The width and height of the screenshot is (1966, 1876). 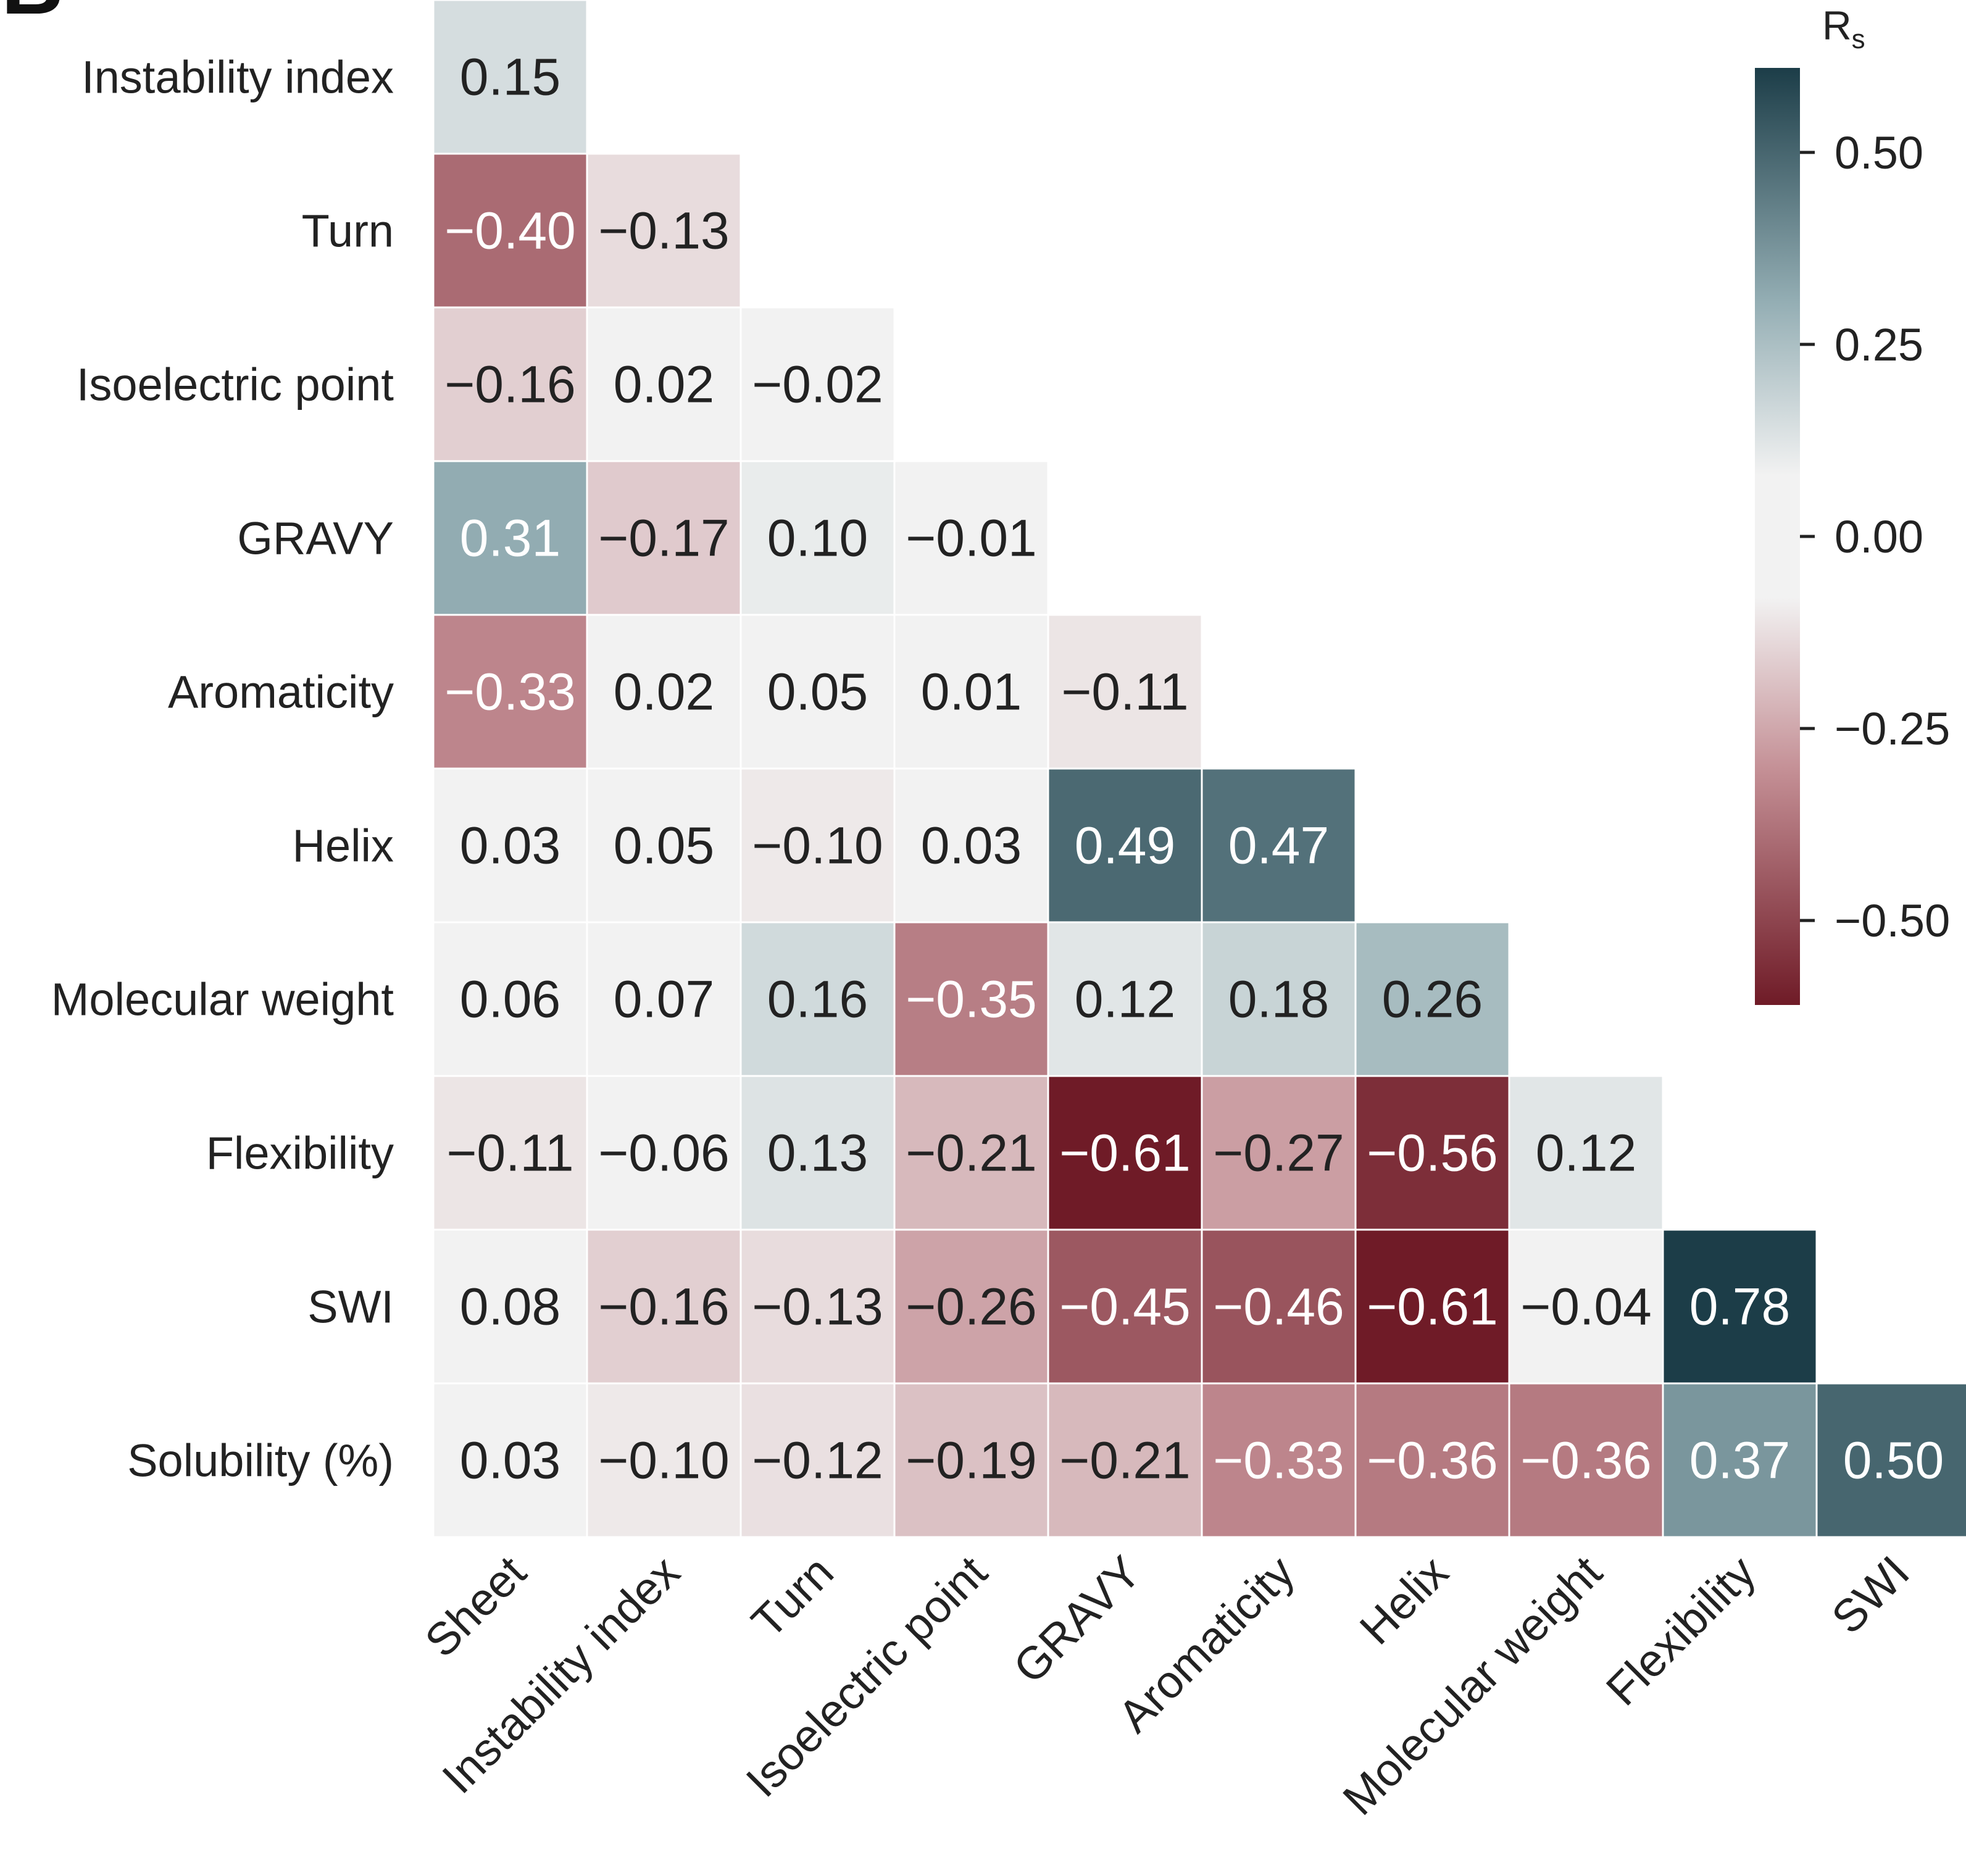 What do you see at coordinates (1893, 1461) in the screenshot?
I see `cell-value-label: 0.50` at bounding box center [1893, 1461].